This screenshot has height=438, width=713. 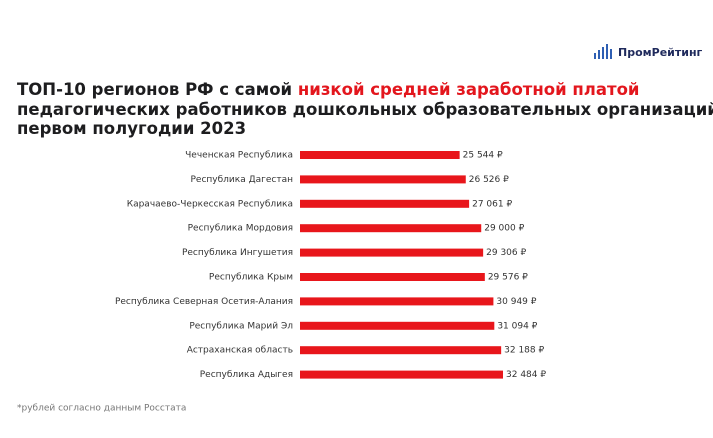 What do you see at coordinates (603, 51) in the screenshot?
I see `logo-icon` at bounding box center [603, 51].